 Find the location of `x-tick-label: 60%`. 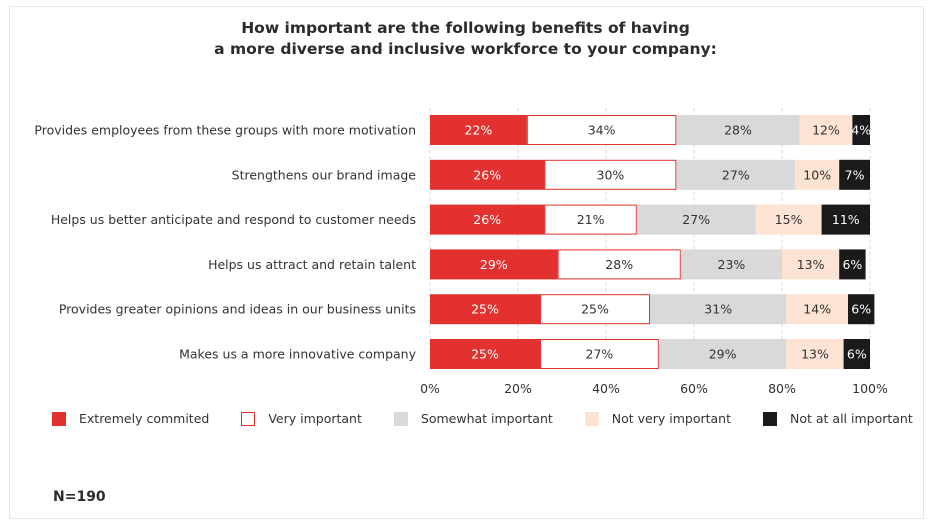

x-tick-label: 60% is located at coordinates (694, 388).